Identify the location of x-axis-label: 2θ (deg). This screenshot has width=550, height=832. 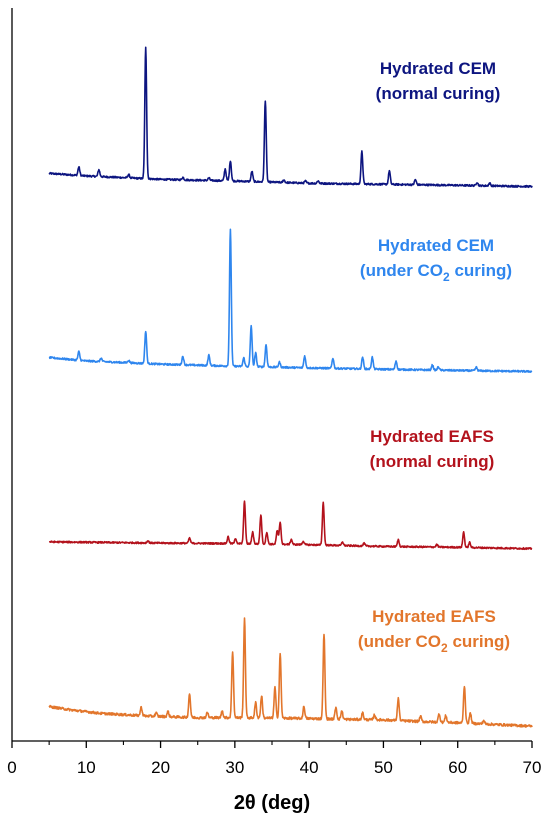
(272, 803).